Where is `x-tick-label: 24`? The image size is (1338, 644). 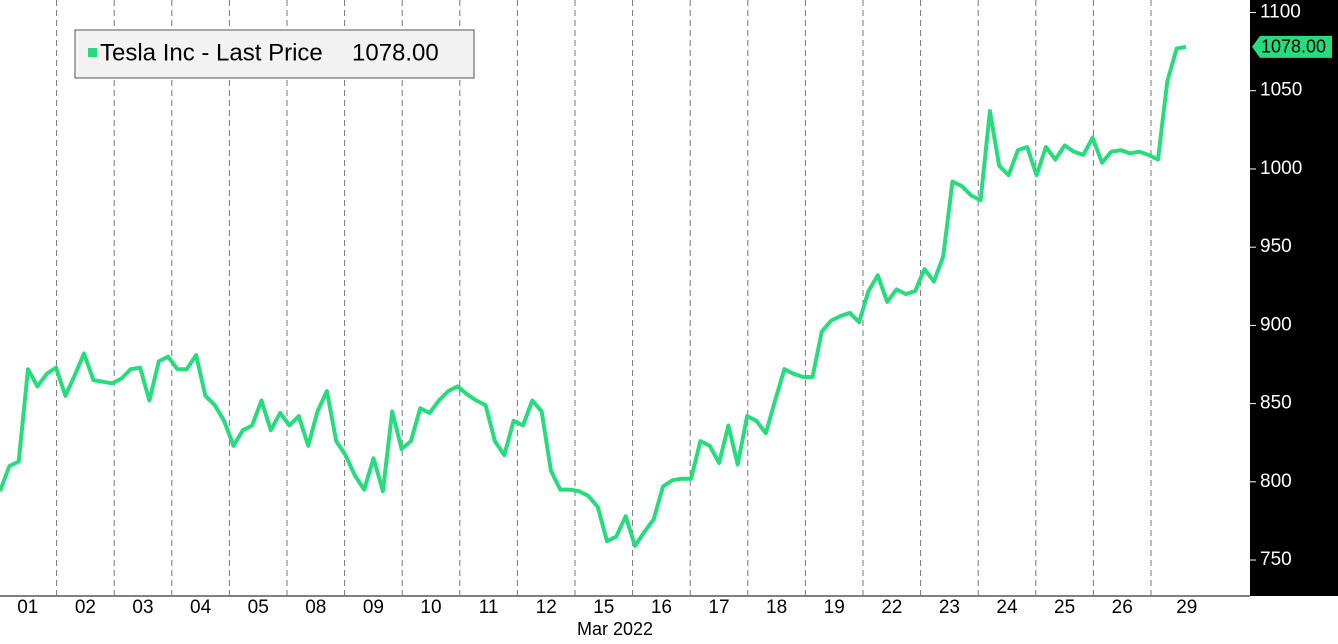
x-tick-label: 24 is located at coordinates (1007, 607).